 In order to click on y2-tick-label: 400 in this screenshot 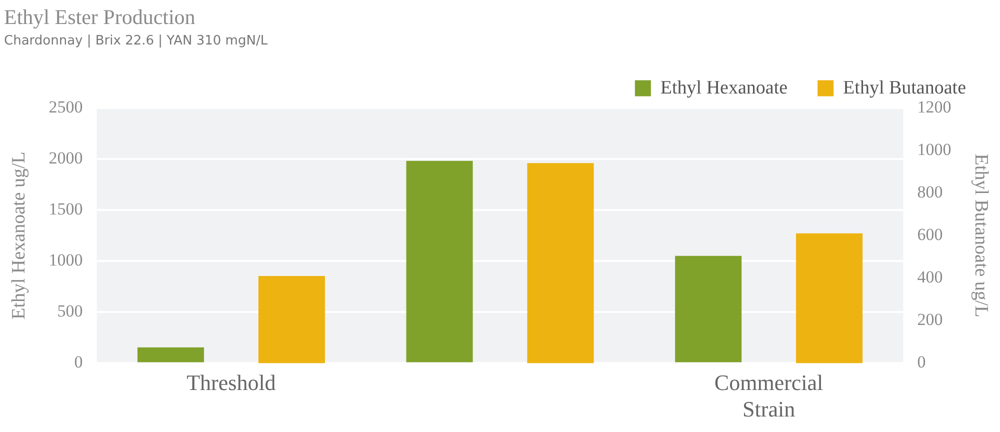, I will do `click(930, 277)`.